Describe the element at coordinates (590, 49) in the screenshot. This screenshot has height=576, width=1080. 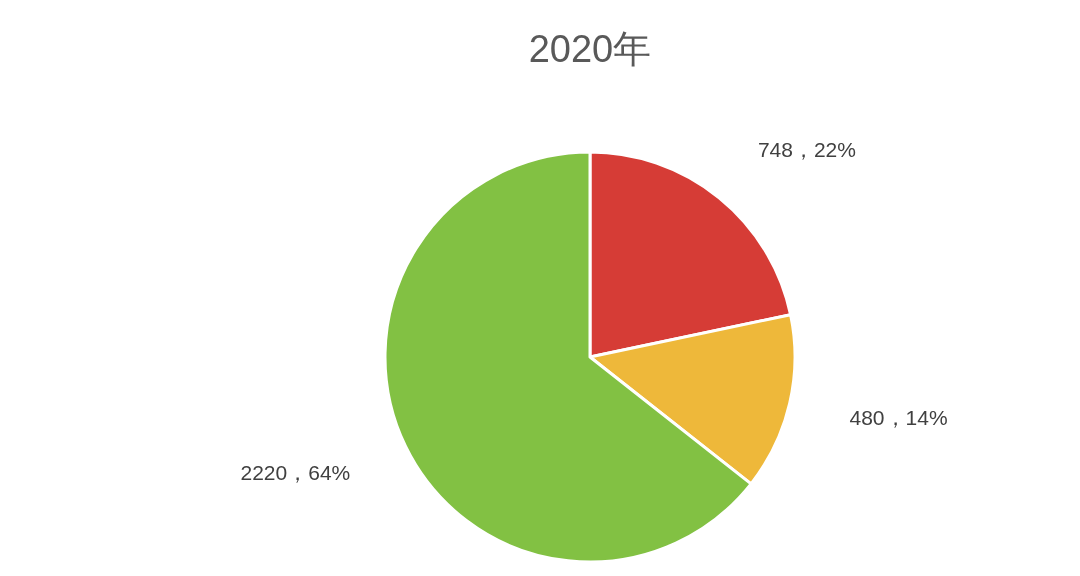
I see `chart-title: 2020年` at that location.